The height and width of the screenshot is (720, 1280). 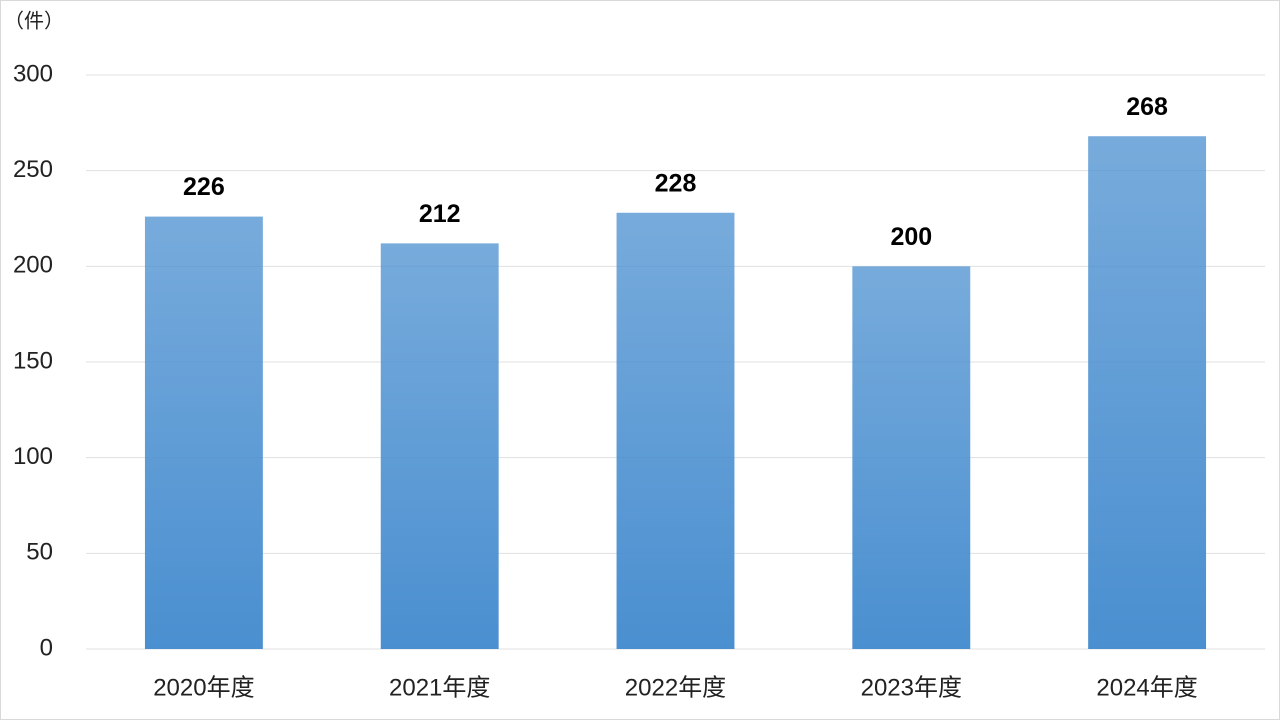 I want to click on y-axis-unit: （件）, so click(x=34, y=20).